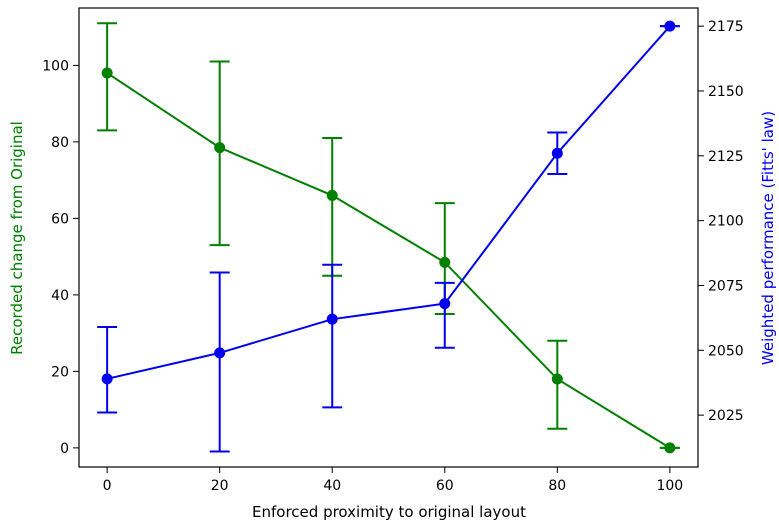 This screenshot has width=779, height=525. What do you see at coordinates (393, 480) in the screenshot?
I see `x-axis: 0 20 40 60 80 100` at bounding box center [393, 480].